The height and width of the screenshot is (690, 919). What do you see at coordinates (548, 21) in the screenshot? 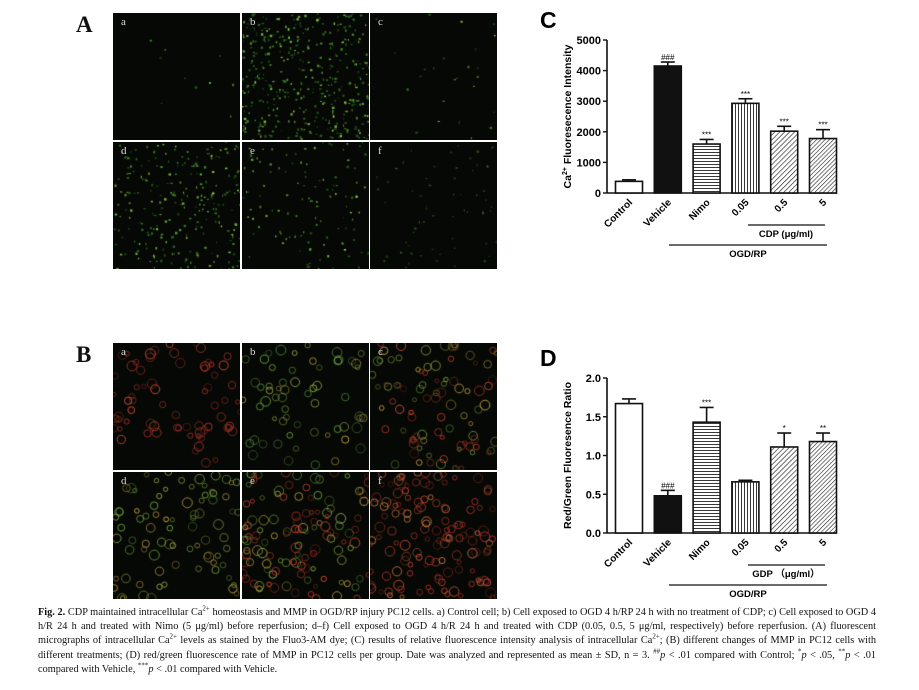
I see `panel-label-c: C` at bounding box center [548, 21].